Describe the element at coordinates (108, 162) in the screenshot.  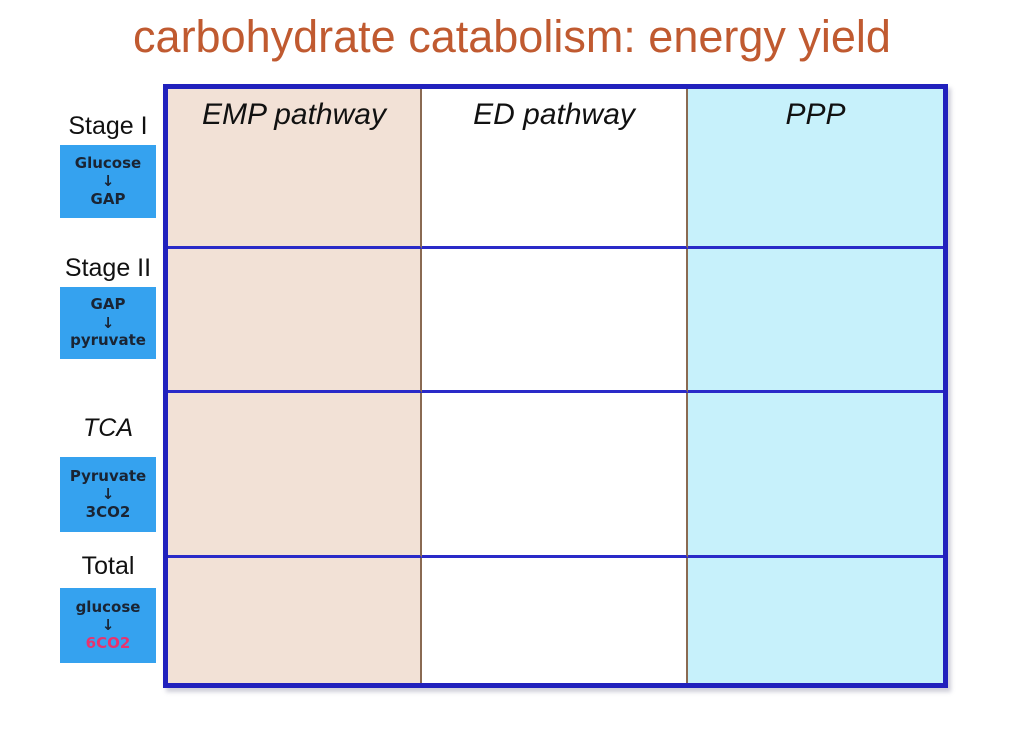
I see `stage-i-box-from: Glucose` at that location.